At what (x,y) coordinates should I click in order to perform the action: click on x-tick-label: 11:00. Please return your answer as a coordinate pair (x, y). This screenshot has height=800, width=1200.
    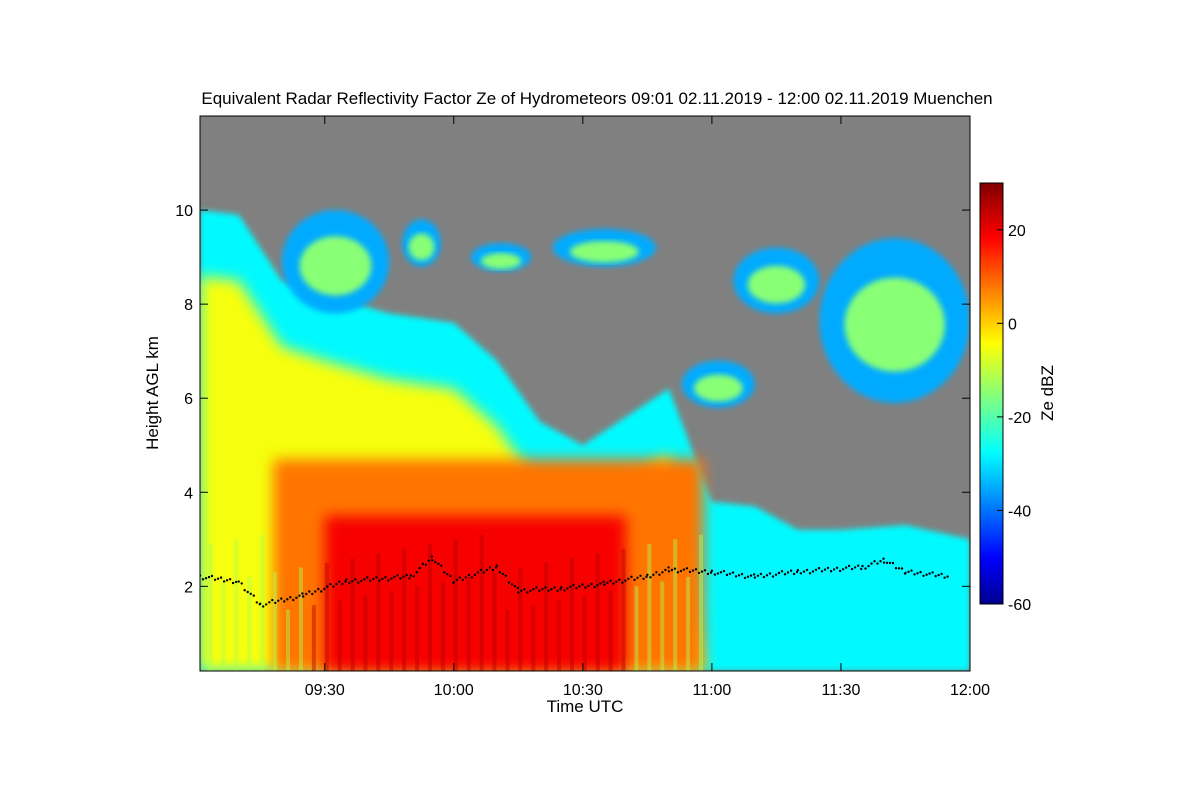
    Looking at the image, I should click on (711, 690).